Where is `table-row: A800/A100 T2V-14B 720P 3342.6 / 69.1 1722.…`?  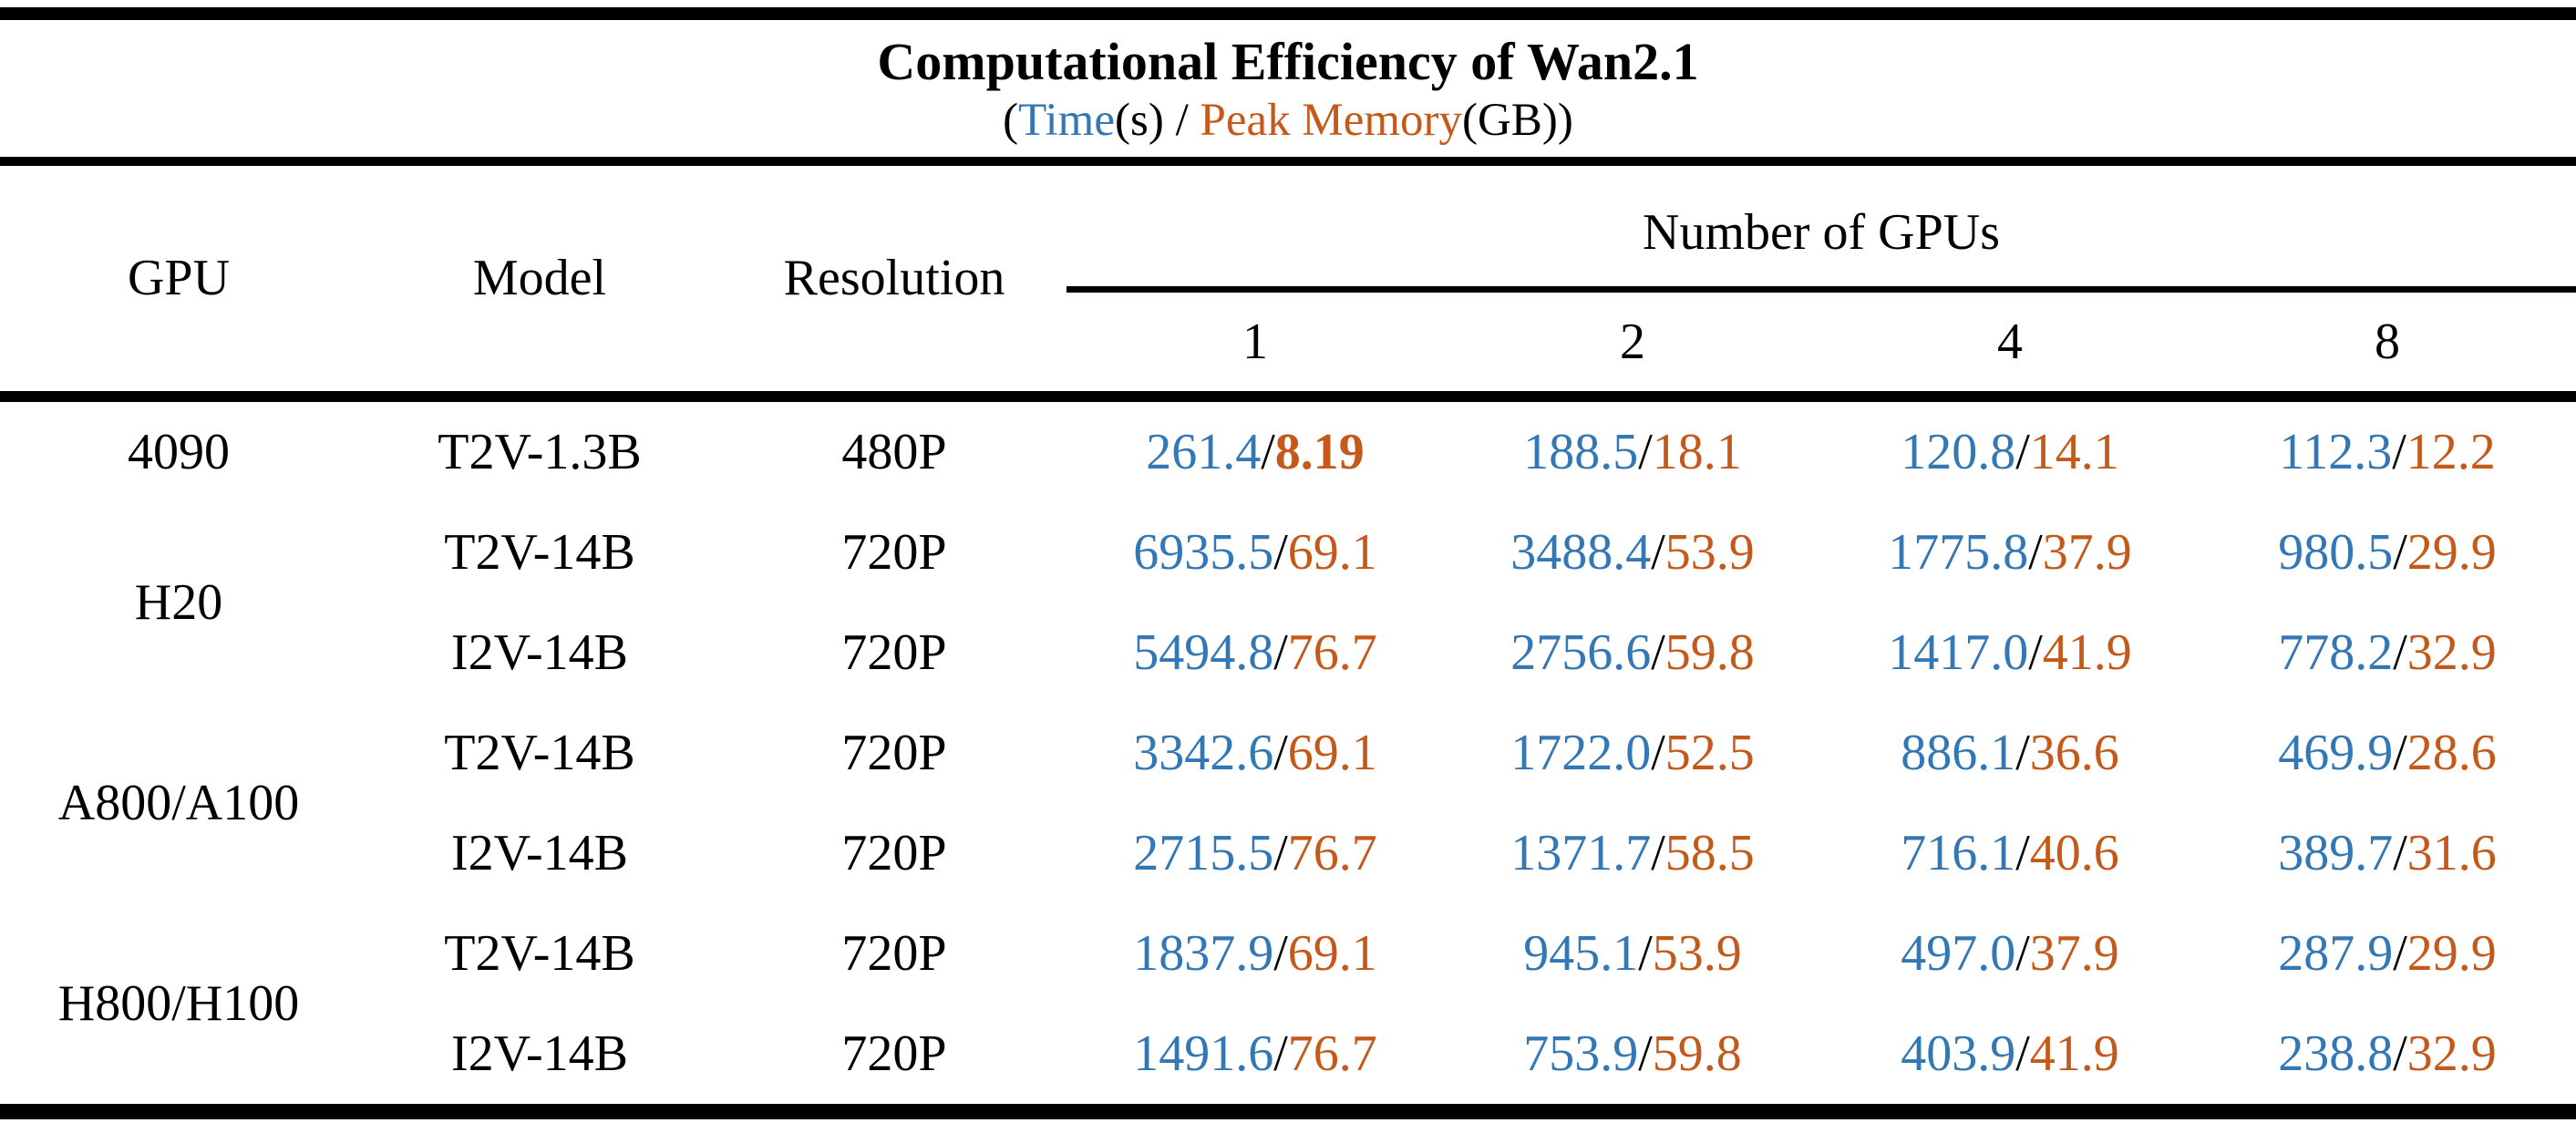
table-row: A800/A100 T2V-14B 720P 3342.6 / 69.1 1722.… is located at coordinates (1288, 767).